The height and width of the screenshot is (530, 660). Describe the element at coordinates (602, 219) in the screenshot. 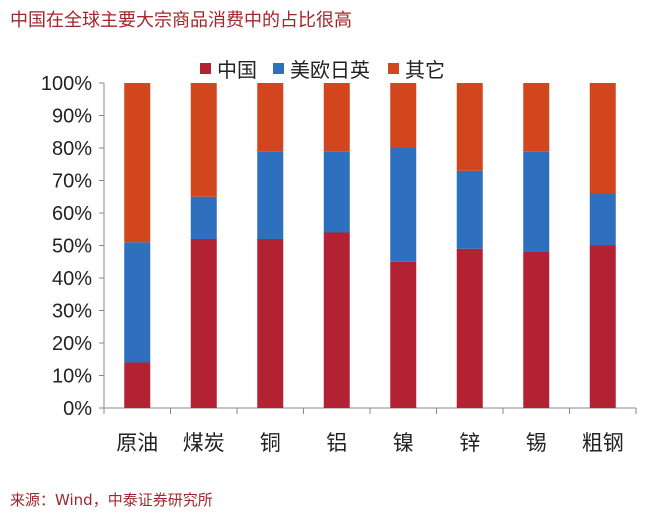

I see `bar-美欧日英-粗钢` at that location.